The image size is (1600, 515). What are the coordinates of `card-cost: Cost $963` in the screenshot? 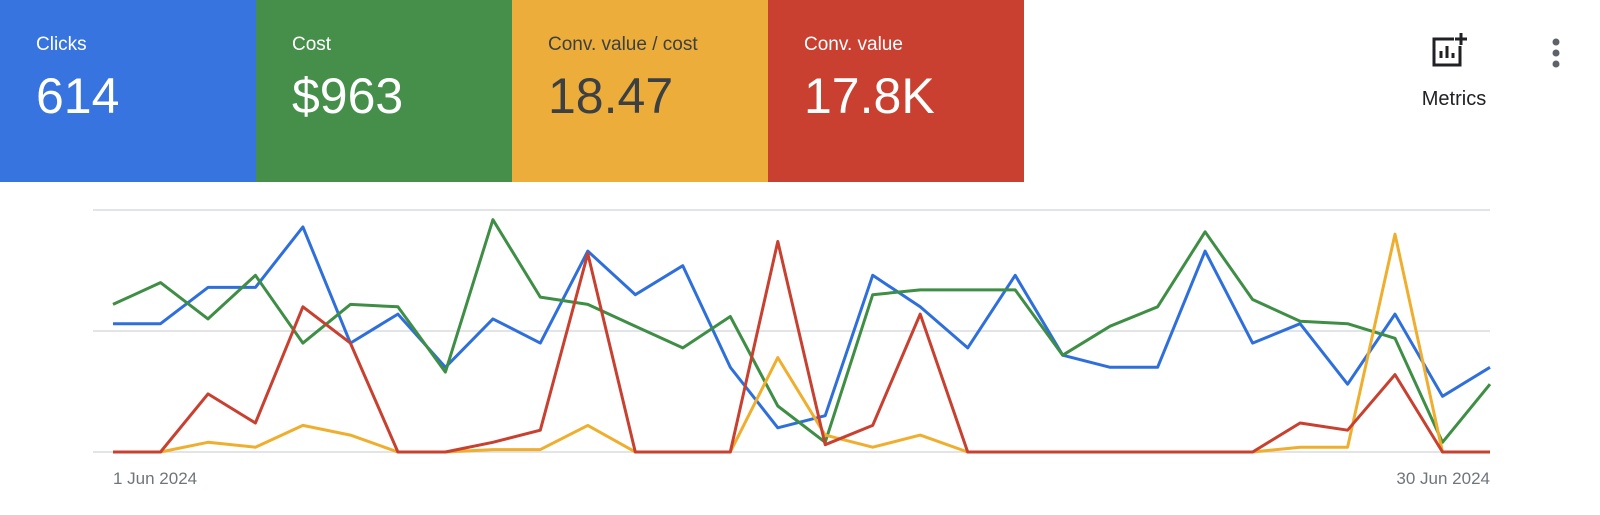 It's located at (384, 91).